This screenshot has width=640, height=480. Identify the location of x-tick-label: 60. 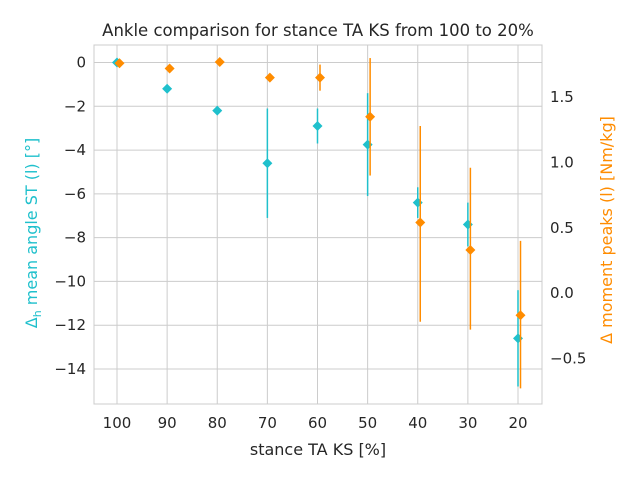
(317, 423).